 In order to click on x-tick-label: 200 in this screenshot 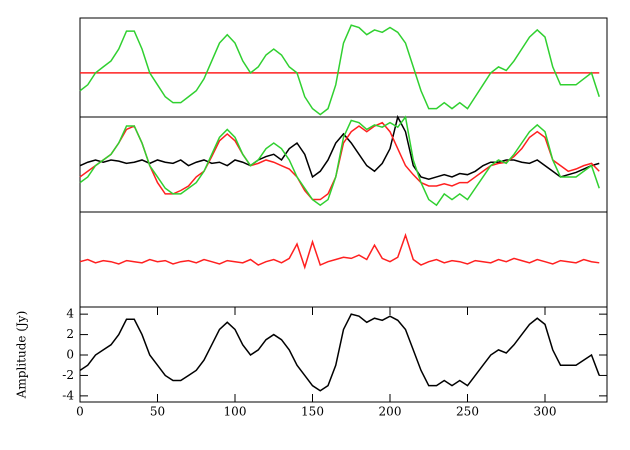, I will do `click(390, 412)`.